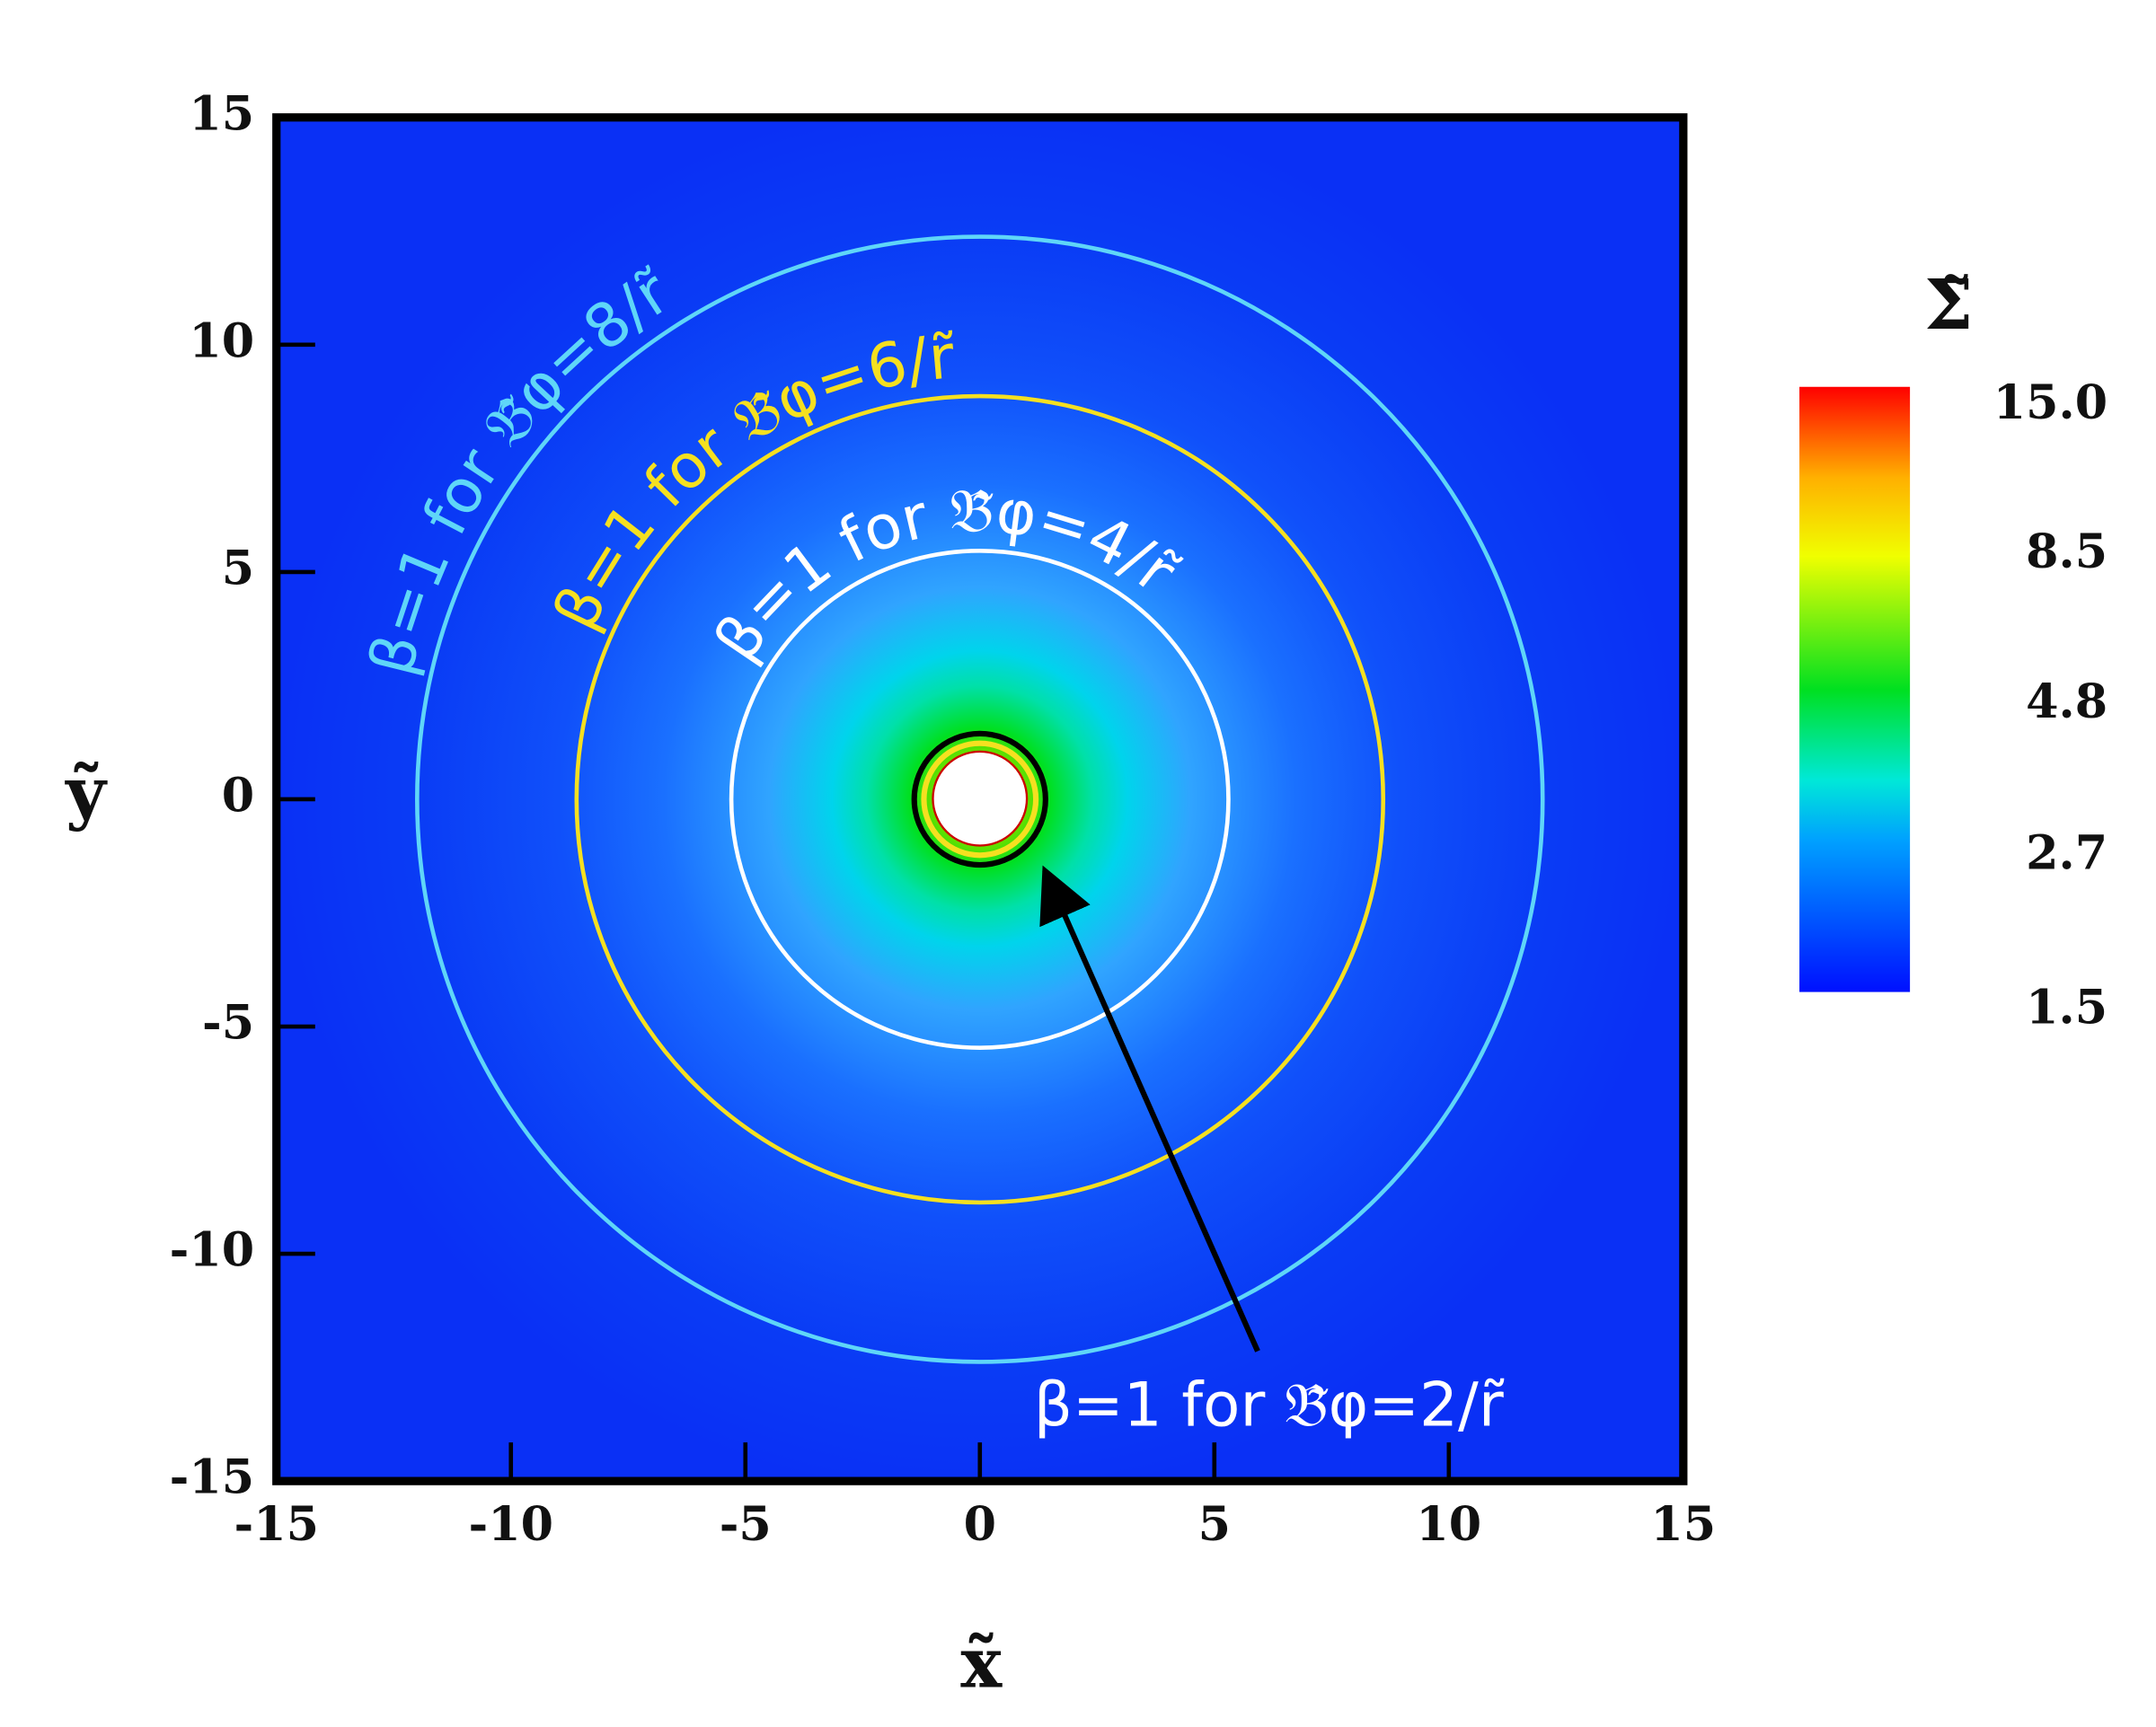 The width and height of the screenshot is (2156, 1727). Describe the element at coordinates (1269, 1406) in the screenshot. I see `contour-label: β=1 for 𝔅̃φ=2/r̃` at that location.